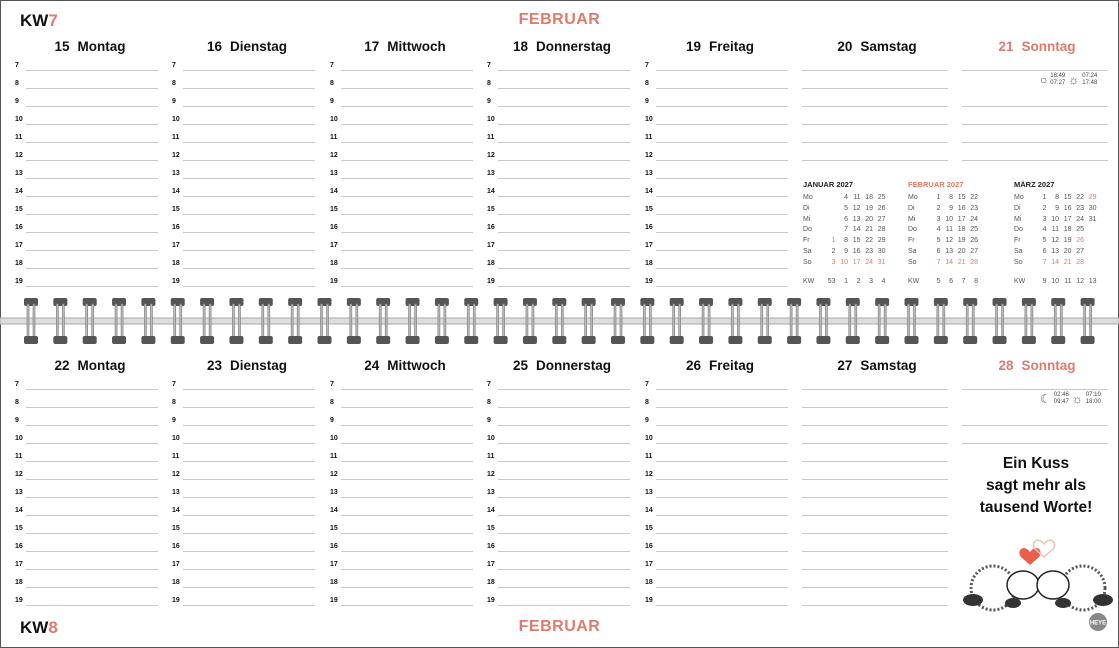 Image resolution: width=1119 pixels, height=648 pixels. What do you see at coordinates (1080, 262) in the screenshot?
I see `date-cell: 28` at bounding box center [1080, 262].